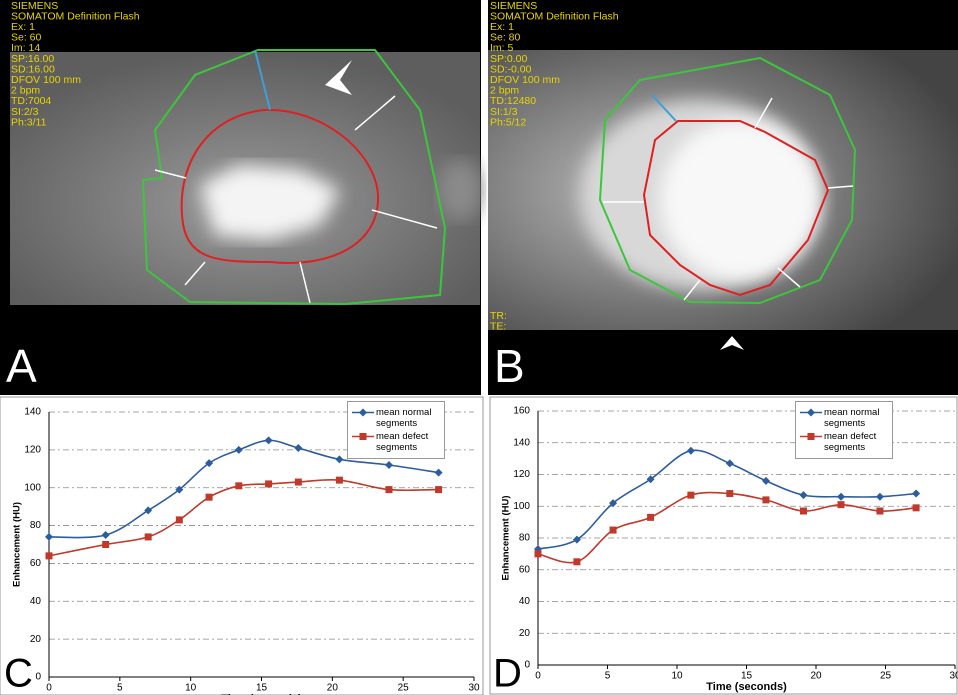 The width and height of the screenshot is (958, 695). I want to click on overlay-text: 2 bpm, so click(25, 91).